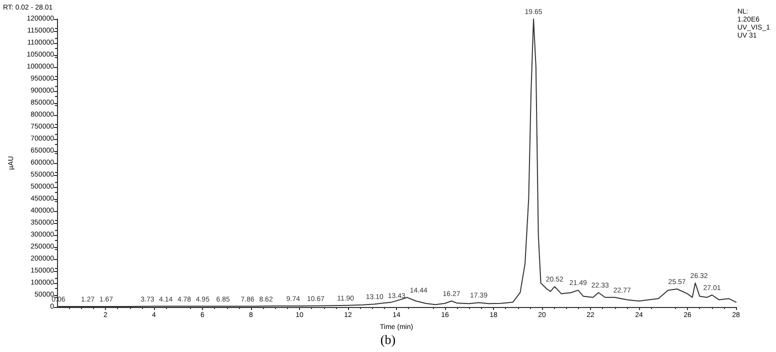  What do you see at coordinates (388, 339) in the screenshot?
I see `text: (b)` at bounding box center [388, 339].